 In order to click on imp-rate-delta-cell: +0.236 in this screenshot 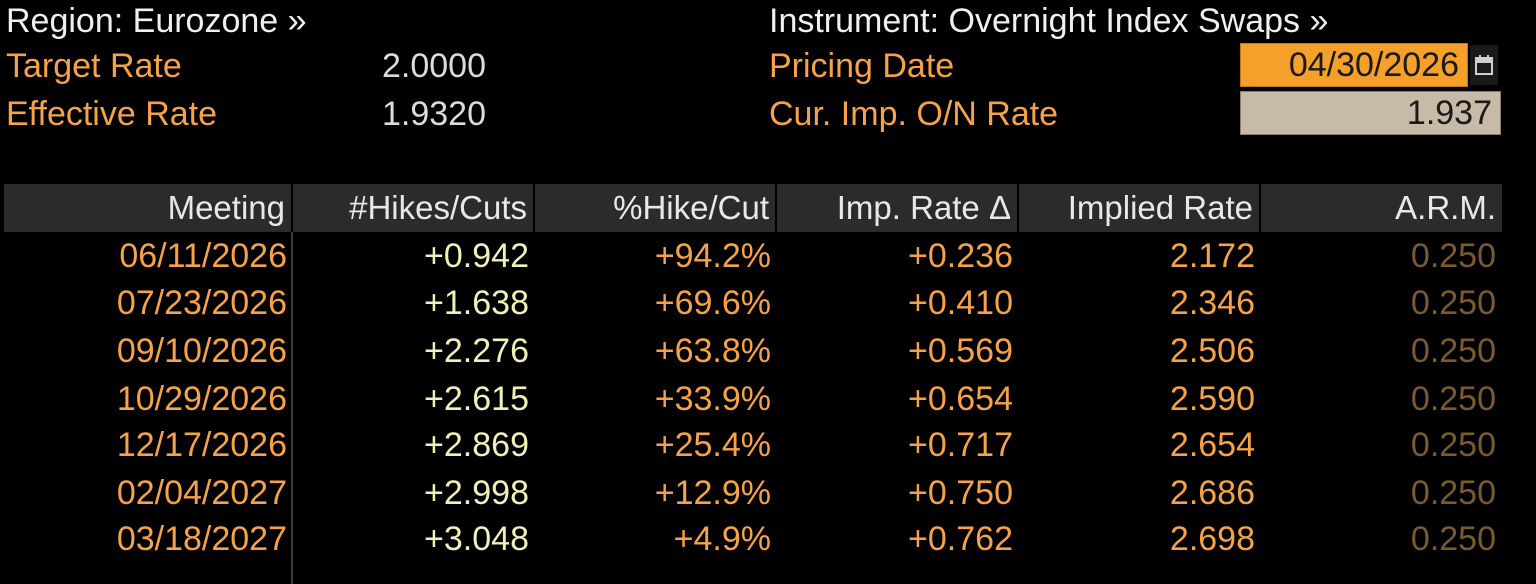, I will do `click(960, 255)`.